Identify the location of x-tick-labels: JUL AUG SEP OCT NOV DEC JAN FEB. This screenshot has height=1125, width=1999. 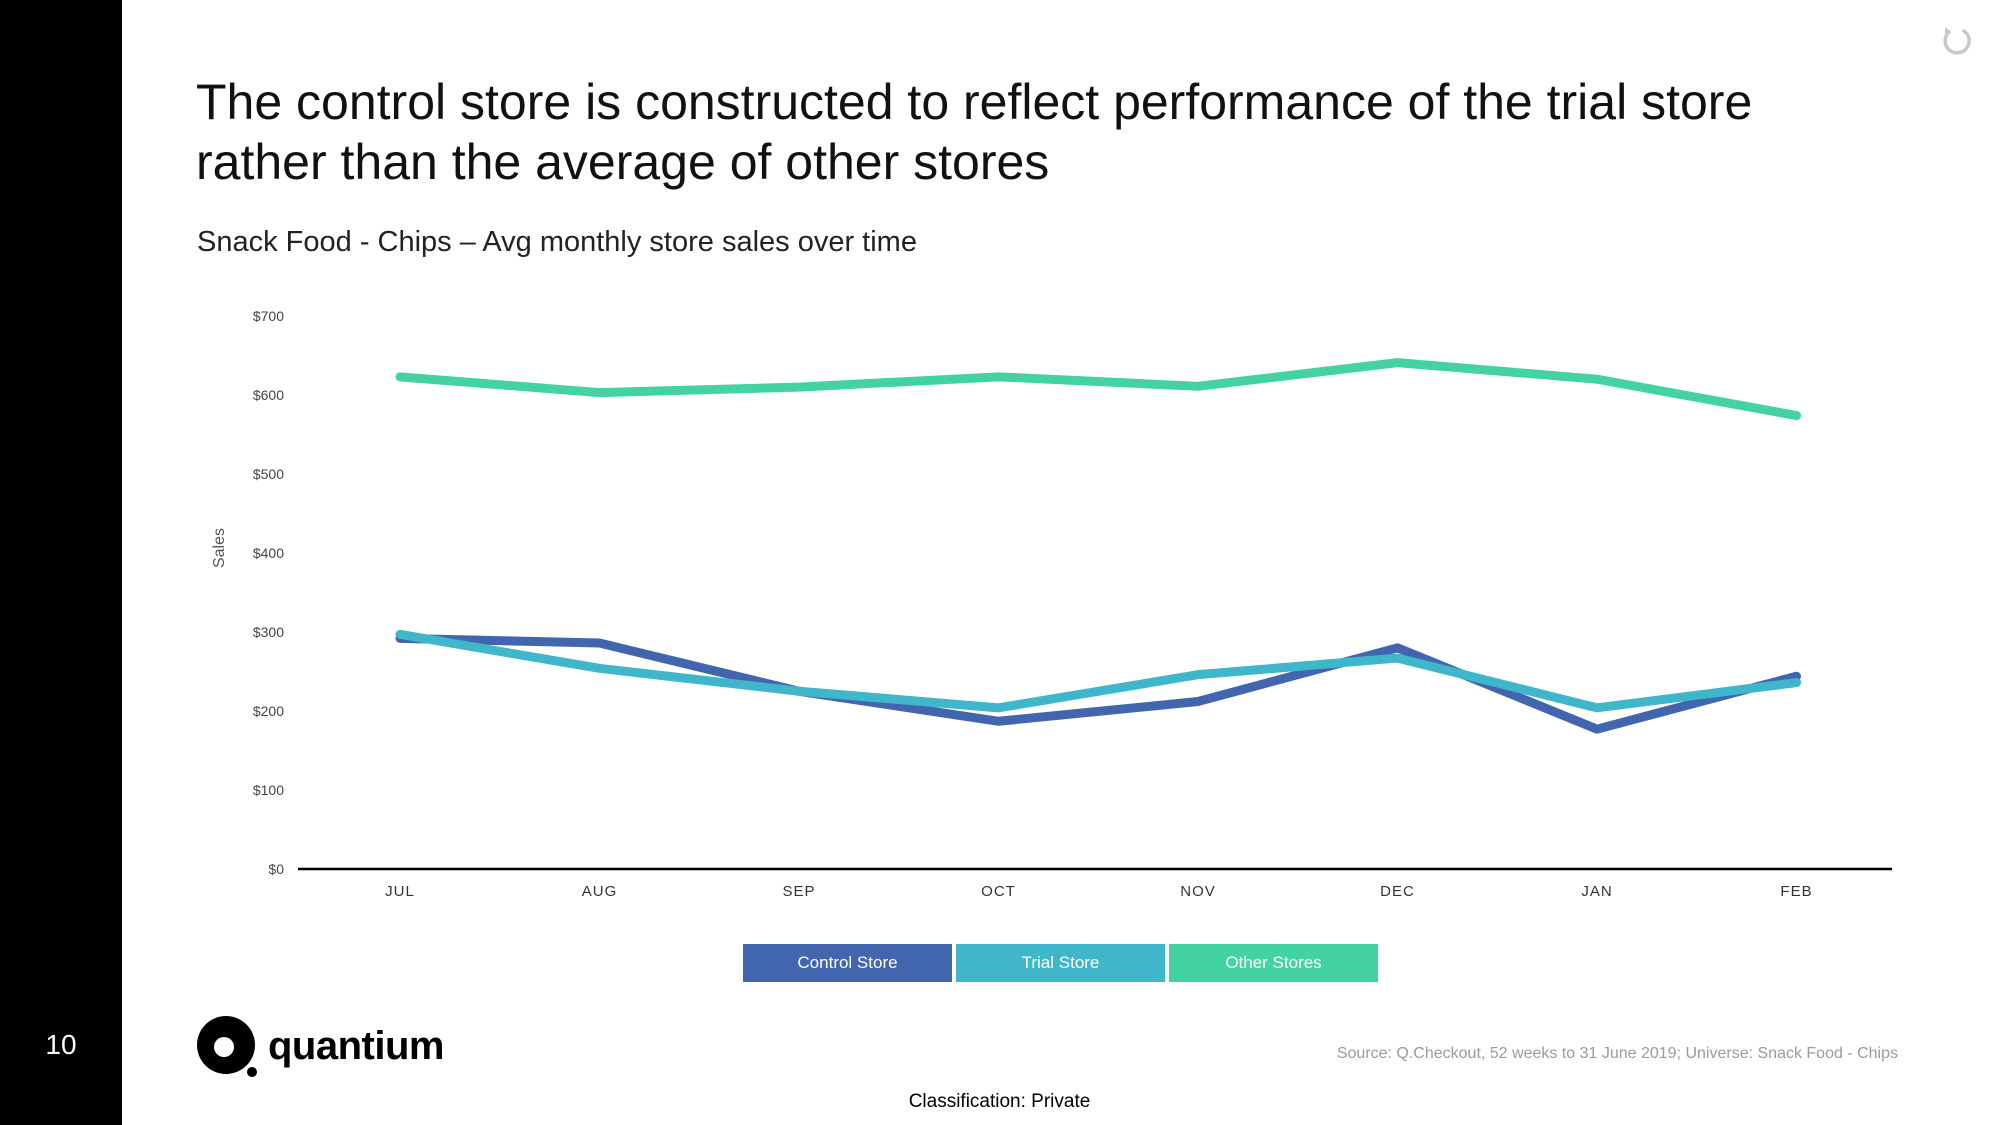
(1098, 891).